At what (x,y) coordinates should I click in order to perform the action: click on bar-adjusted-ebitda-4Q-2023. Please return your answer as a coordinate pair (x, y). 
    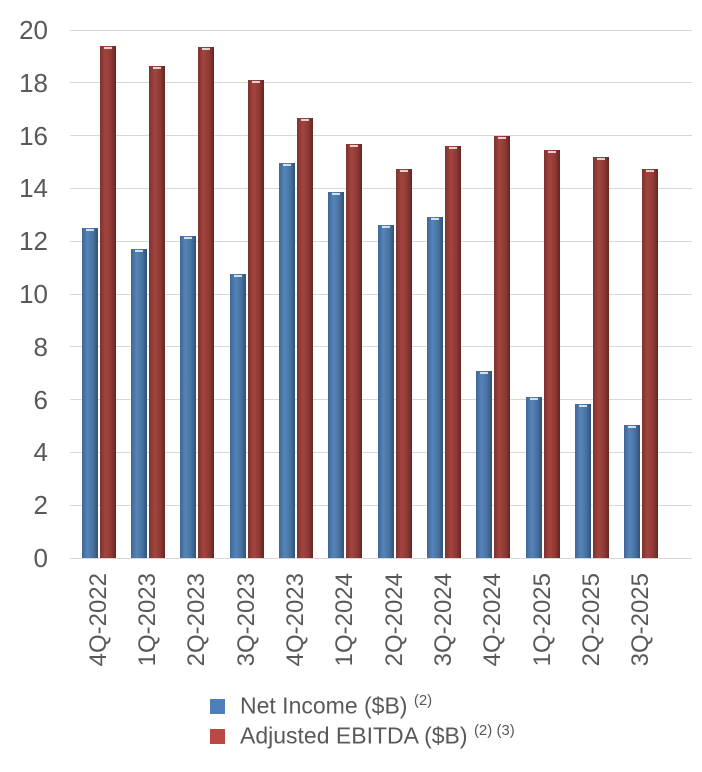
    Looking at the image, I should click on (304, 338).